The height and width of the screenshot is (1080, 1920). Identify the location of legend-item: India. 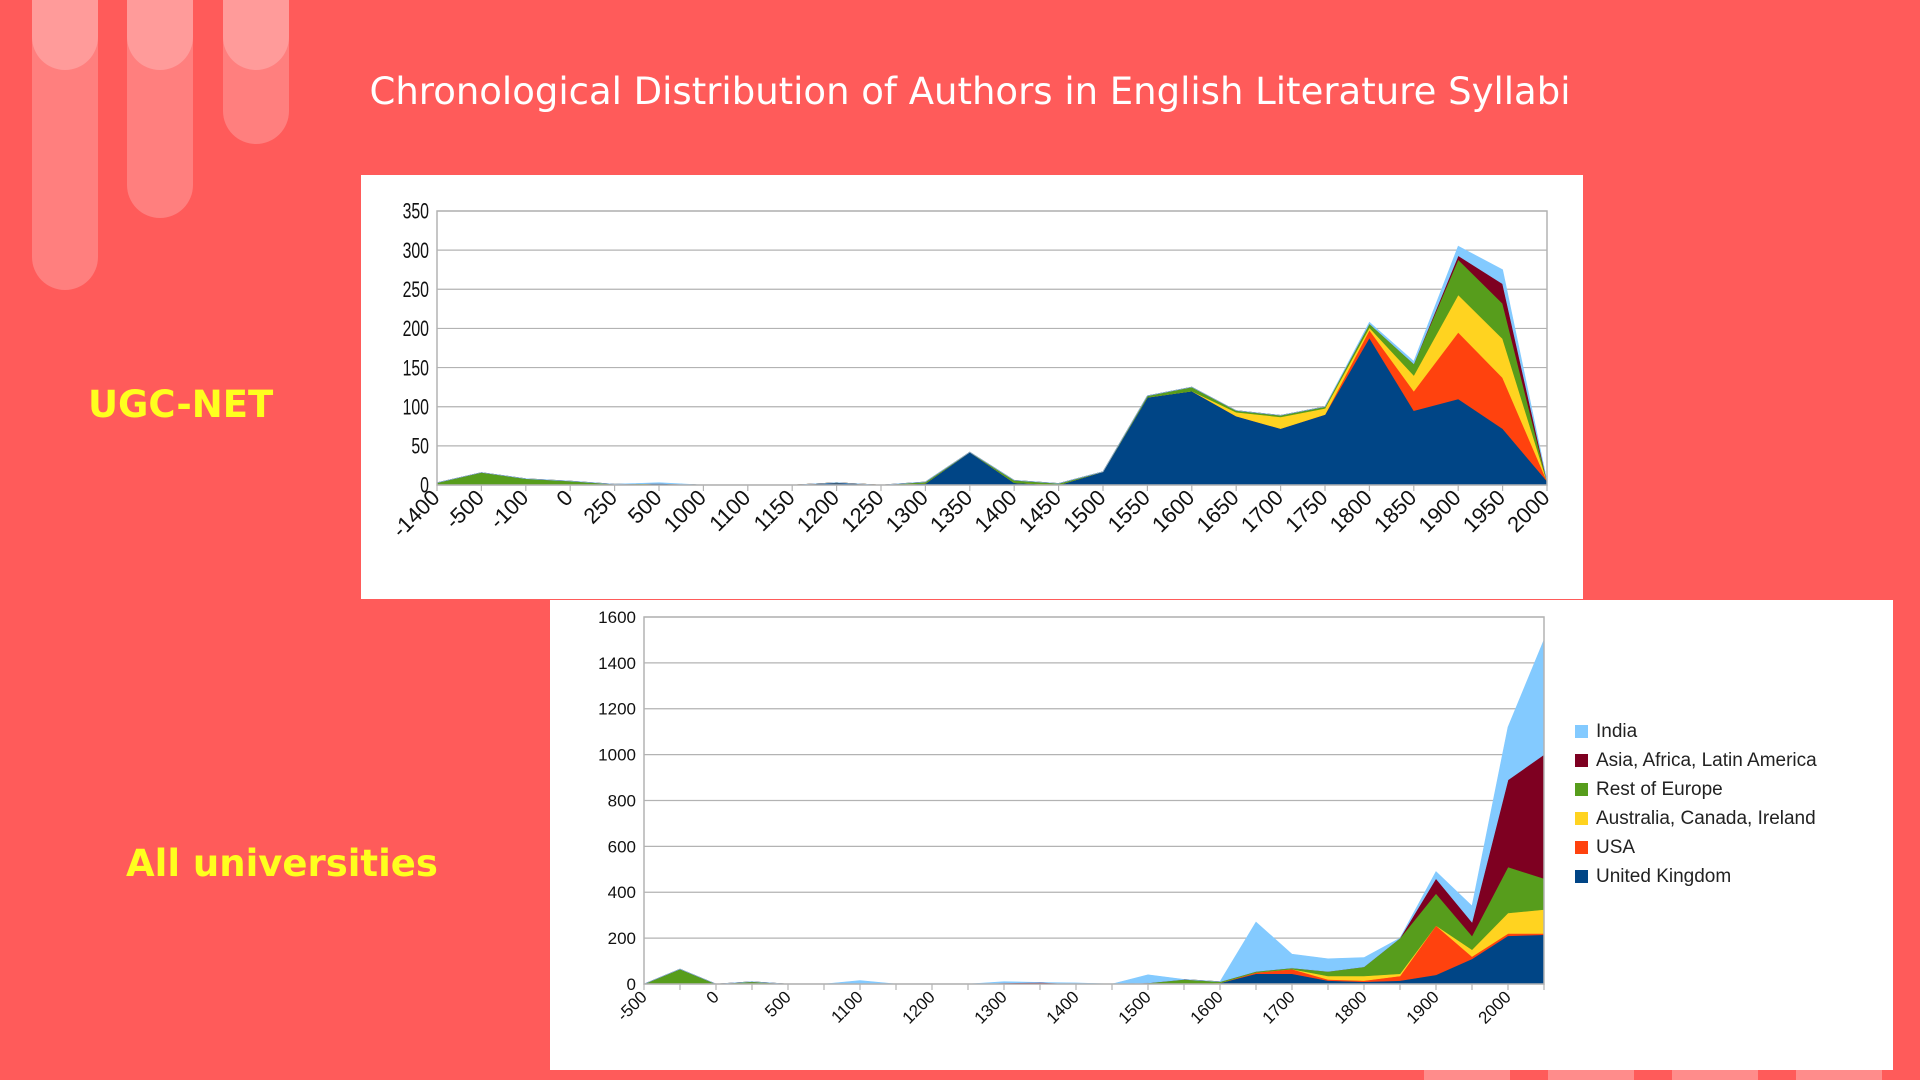
(1696, 731).